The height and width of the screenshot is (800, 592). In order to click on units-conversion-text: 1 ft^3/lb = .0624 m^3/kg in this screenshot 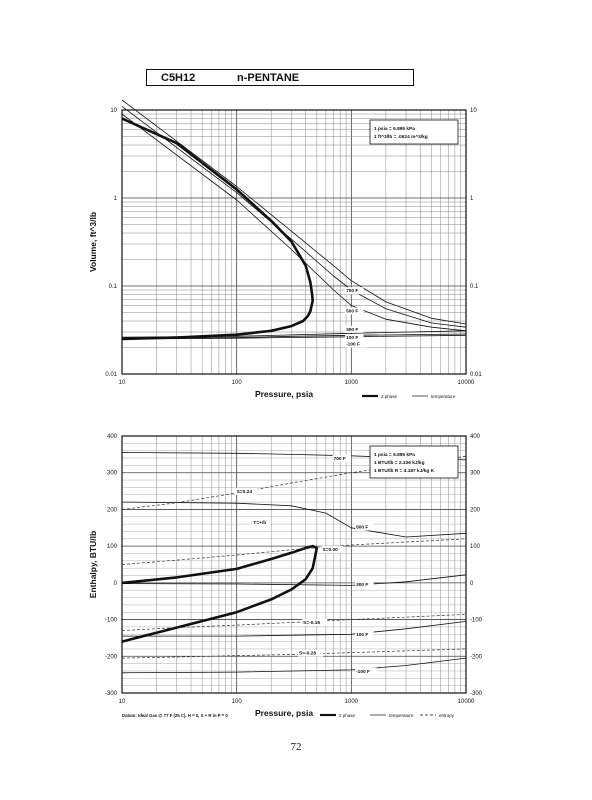, I will do `click(401, 137)`.